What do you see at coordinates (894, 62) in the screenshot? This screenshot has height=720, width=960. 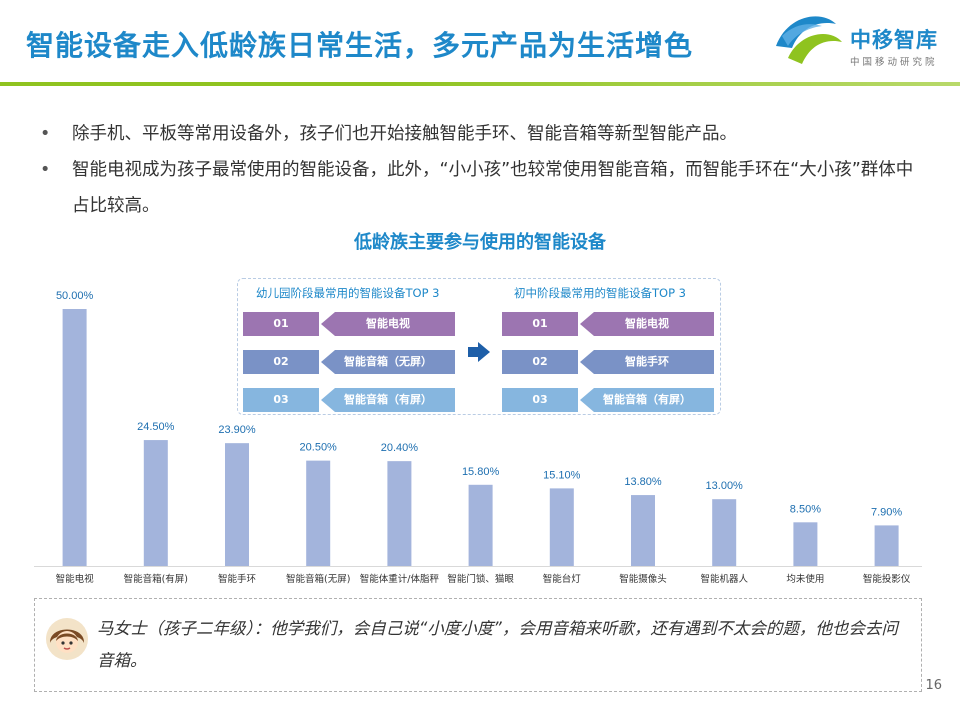 I see `logo-subtitle: 中国移动研究院` at bounding box center [894, 62].